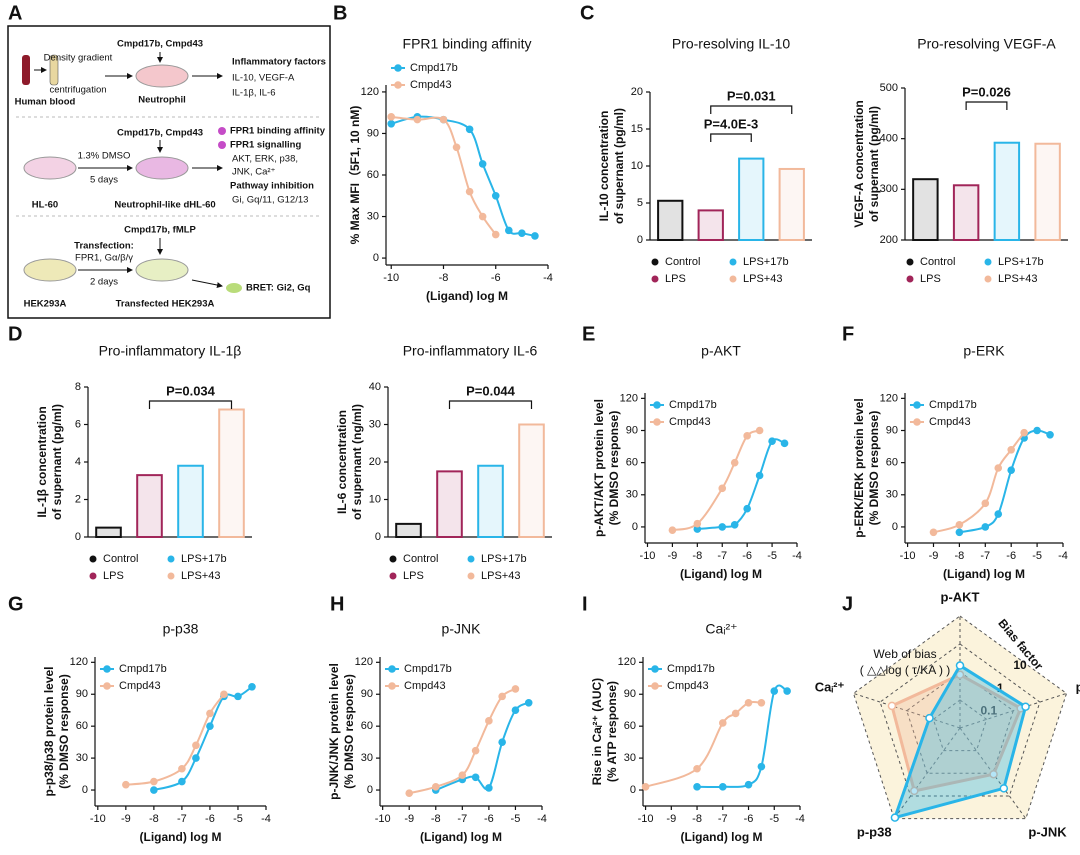  Describe the element at coordinates (340, 13) in the screenshot. I see `panel-letter: B` at that location.